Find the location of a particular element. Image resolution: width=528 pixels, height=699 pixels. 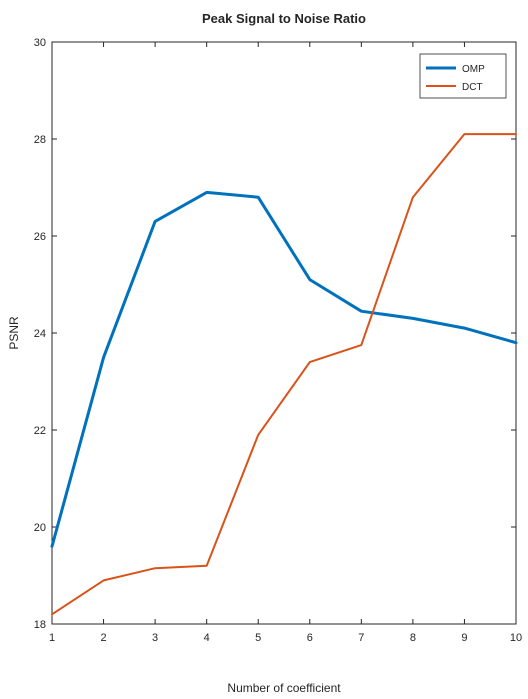

x-tick-label: 4 is located at coordinates (207, 638).